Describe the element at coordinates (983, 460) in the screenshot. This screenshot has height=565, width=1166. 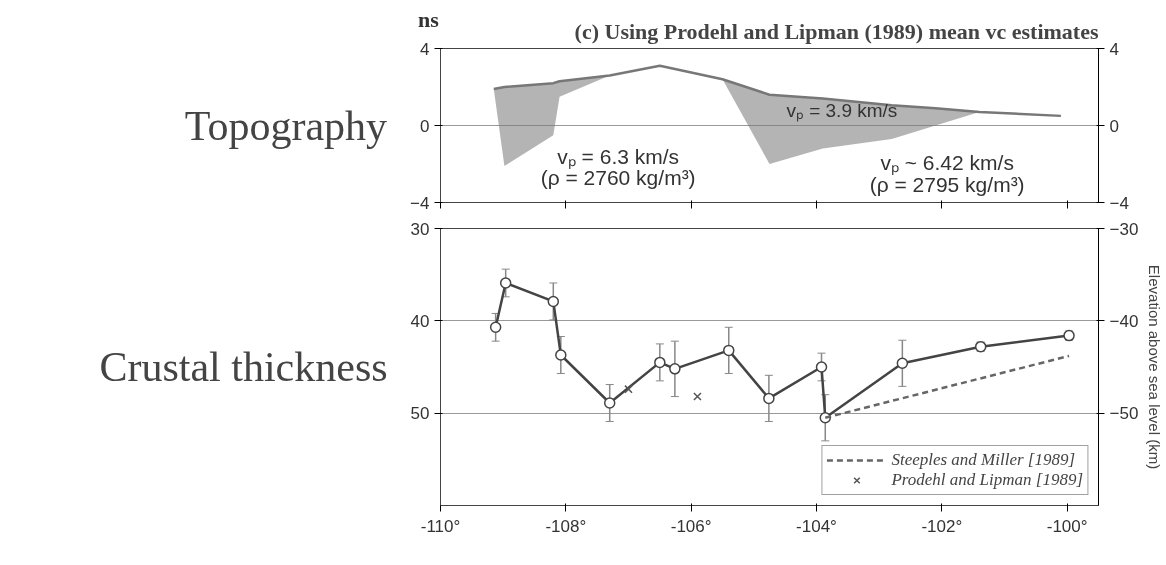
I see `legend-label: Steeples and Miller [1989]` at that location.